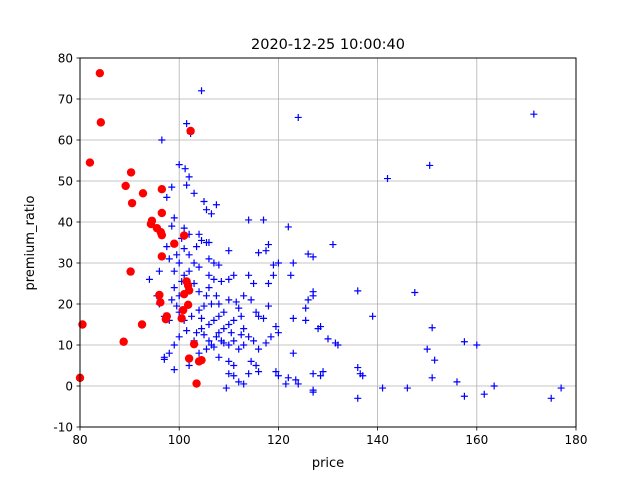 The image size is (640, 480). Describe the element at coordinates (30, 242) in the screenshot. I see `y-axis-label: premium_ratio` at that location.